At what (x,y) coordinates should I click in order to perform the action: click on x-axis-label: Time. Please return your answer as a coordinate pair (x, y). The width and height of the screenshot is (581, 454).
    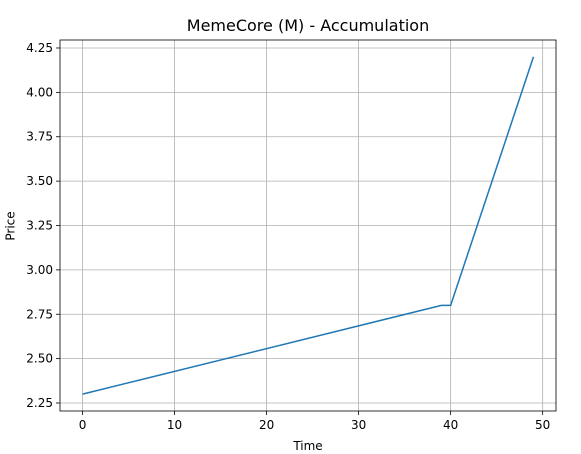
    Looking at the image, I should click on (307, 446).